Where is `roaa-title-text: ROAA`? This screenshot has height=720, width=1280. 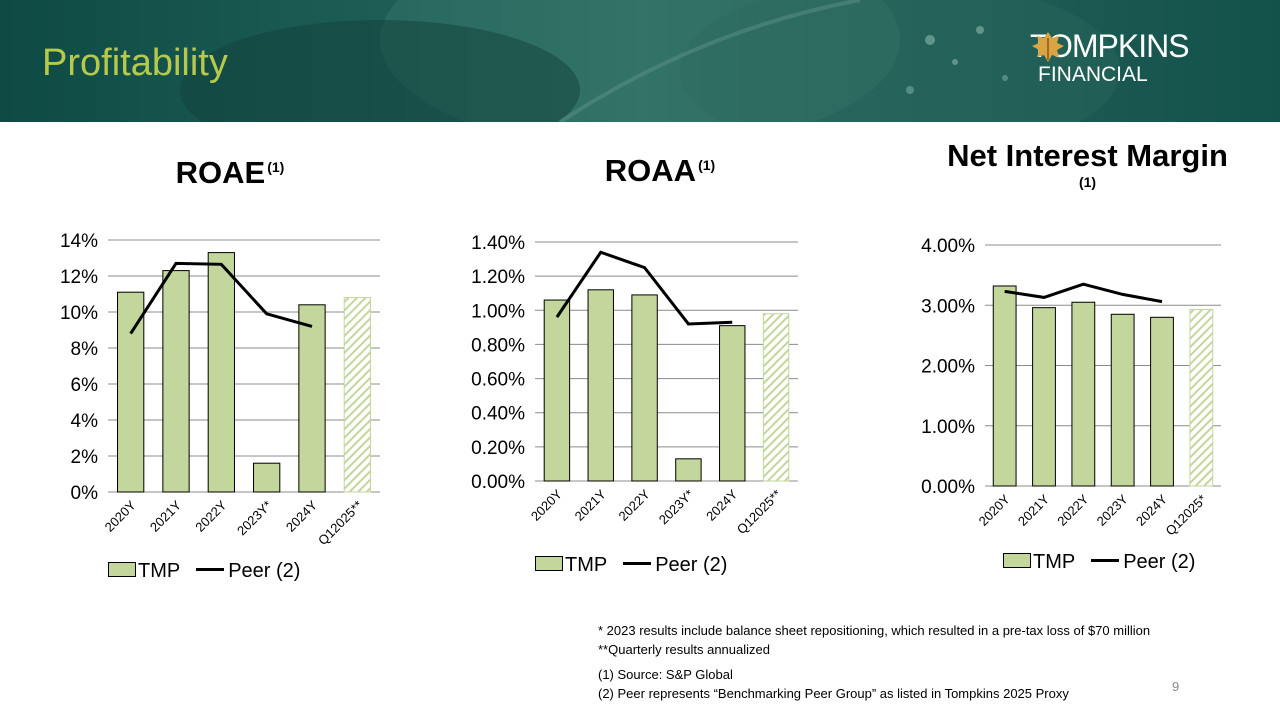 roaa-title-text: ROAA is located at coordinates (650, 170).